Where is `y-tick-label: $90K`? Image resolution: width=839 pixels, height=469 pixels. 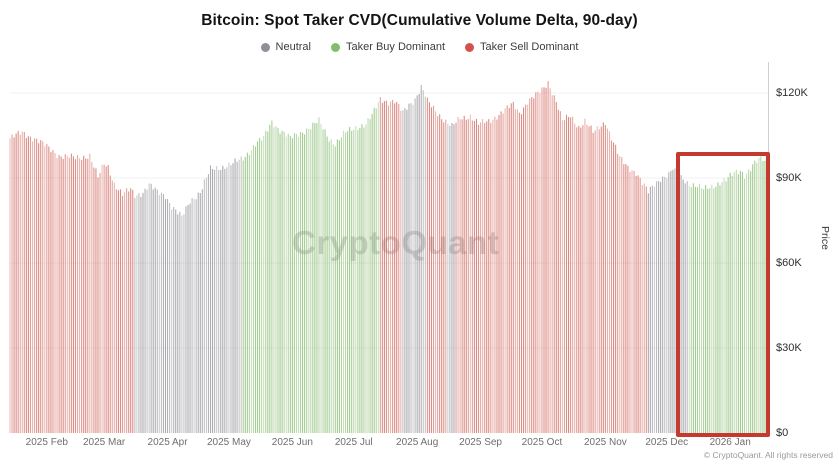
y-tick-label: $90K is located at coordinates (789, 177).